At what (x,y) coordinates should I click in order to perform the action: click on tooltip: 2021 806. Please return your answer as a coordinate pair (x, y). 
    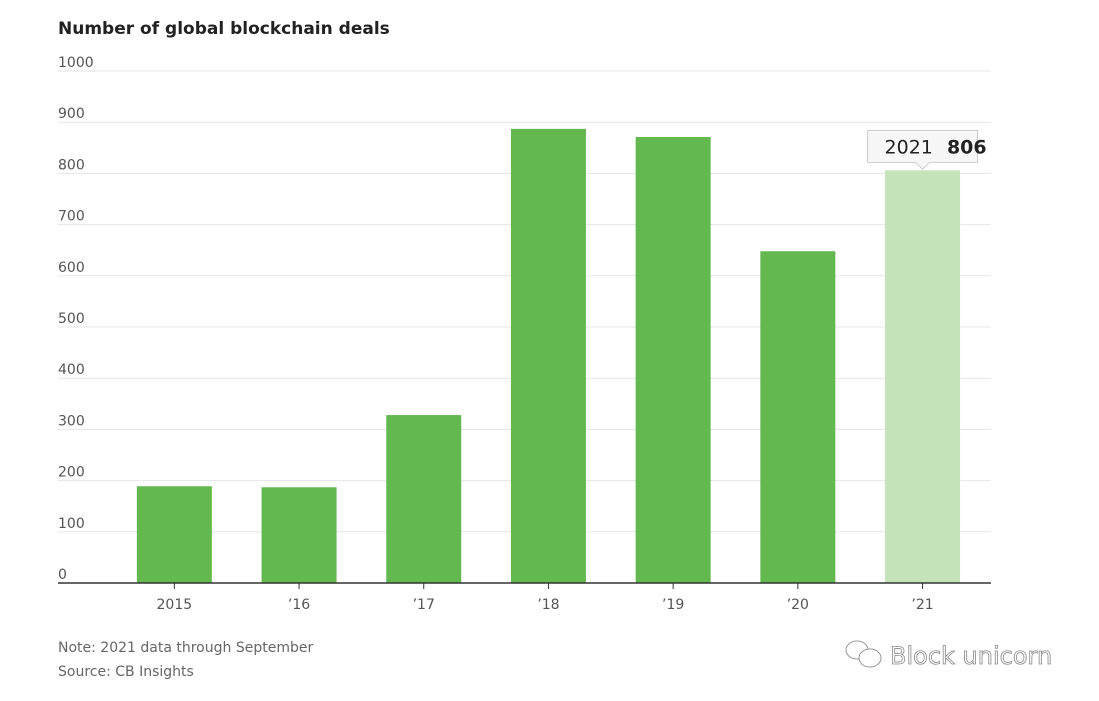
    Looking at the image, I should click on (927, 150).